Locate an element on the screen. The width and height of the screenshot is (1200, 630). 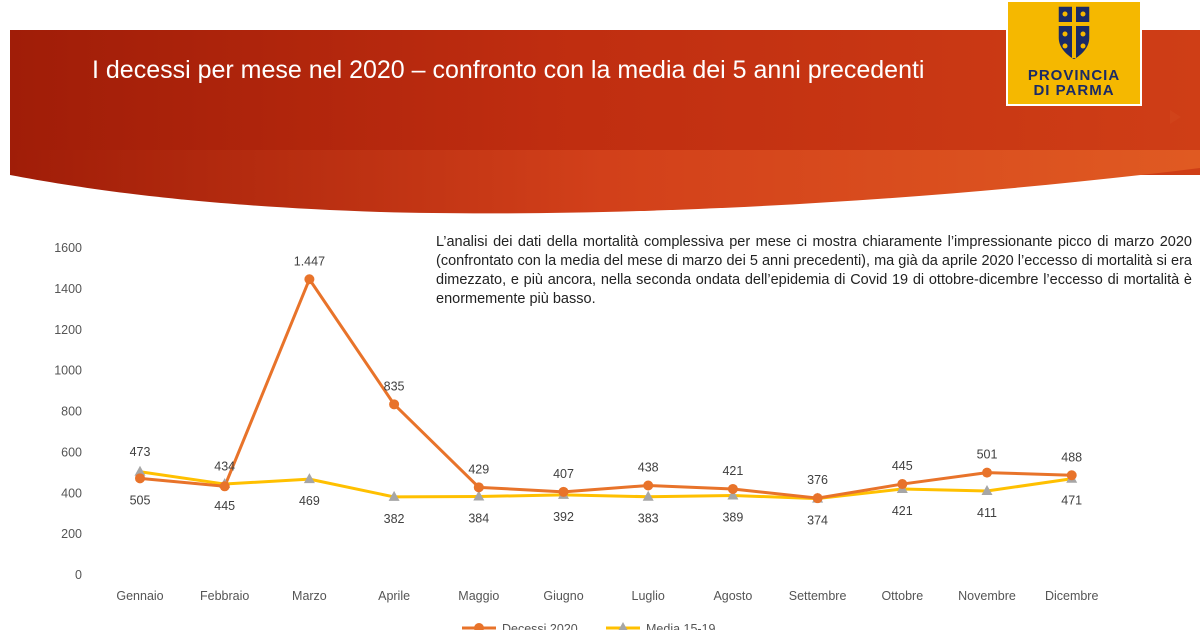
logo-text-line1: PROVINCIA is located at coordinates (1074, 75).